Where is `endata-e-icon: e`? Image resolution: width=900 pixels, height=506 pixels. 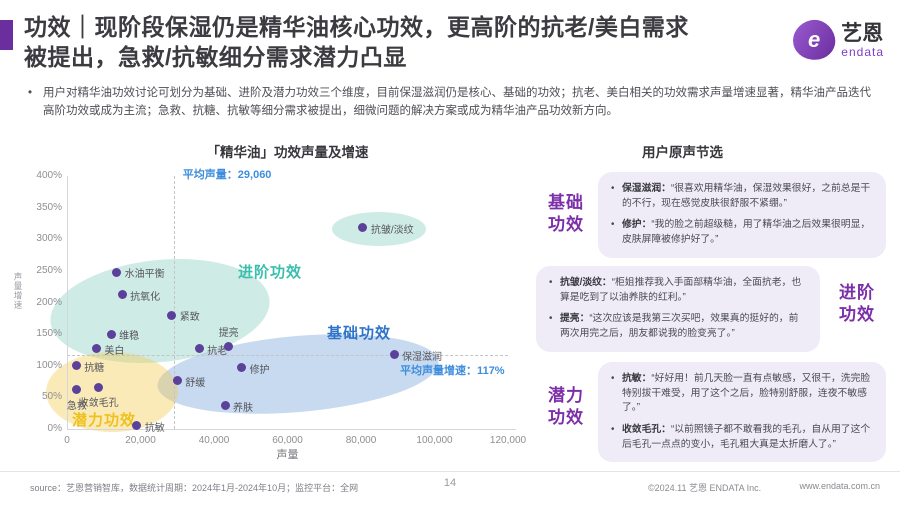 endata-e-icon: e is located at coordinates (814, 40).